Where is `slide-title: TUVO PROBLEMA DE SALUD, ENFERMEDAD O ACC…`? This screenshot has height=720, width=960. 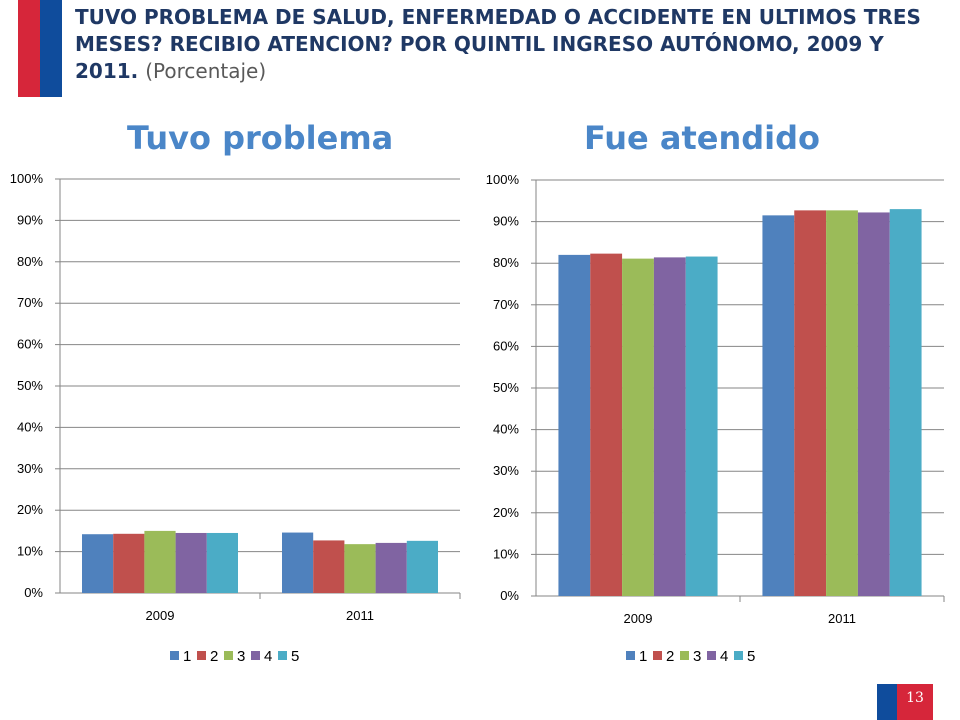
slide-title: TUVO PROBLEMA DE SALUD, ENFERMEDAD O ACC… is located at coordinates (510, 44).